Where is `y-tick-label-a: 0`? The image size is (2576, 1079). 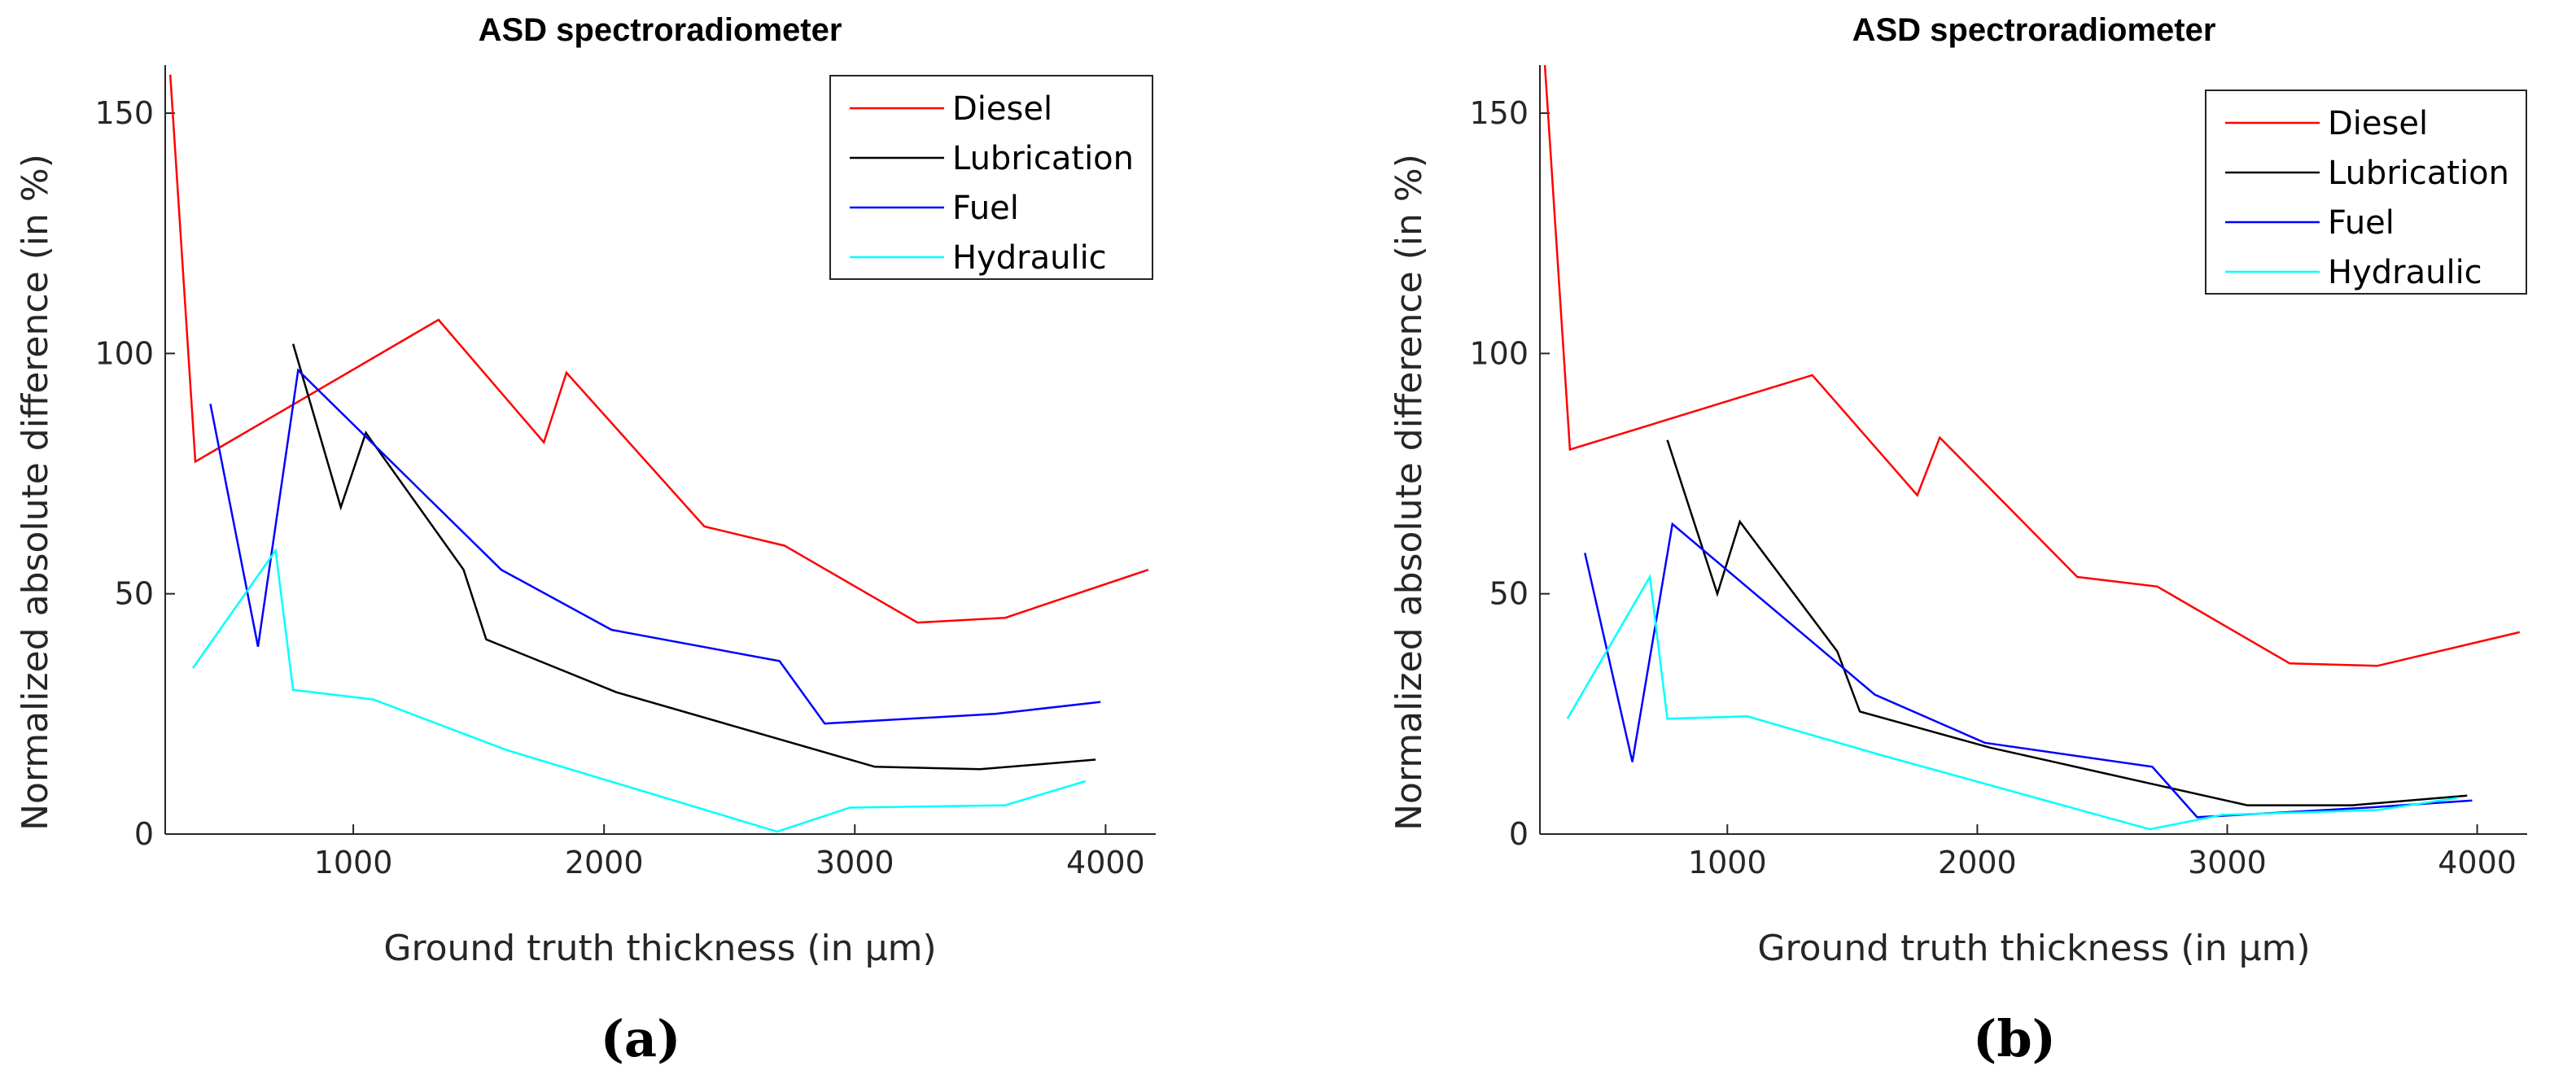 y-tick-label-a: 0 is located at coordinates (144, 834).